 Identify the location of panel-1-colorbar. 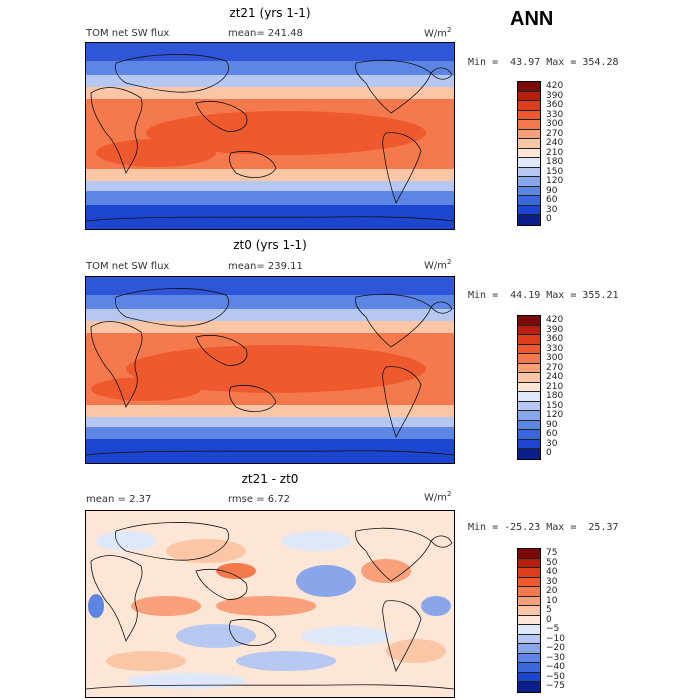
(529, 153).